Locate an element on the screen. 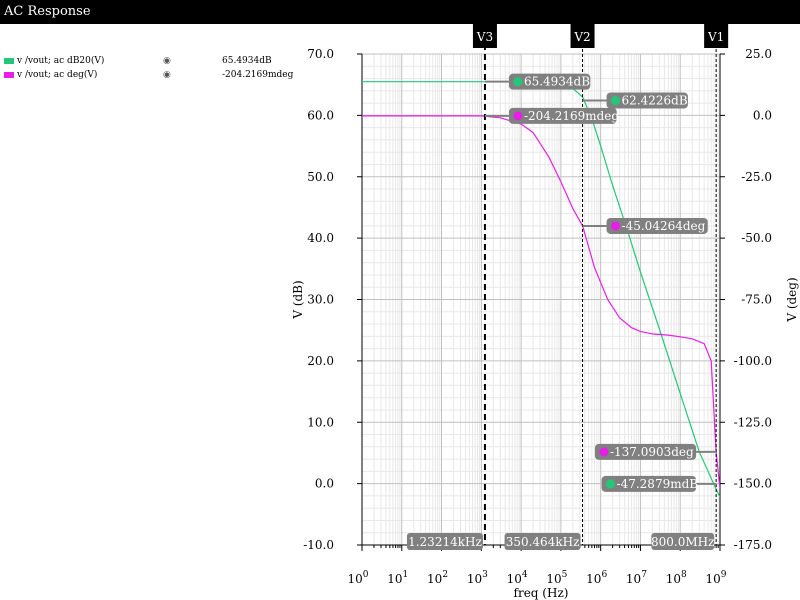  annotation-label: -137.0903deg is located at coordinates (652, 452).